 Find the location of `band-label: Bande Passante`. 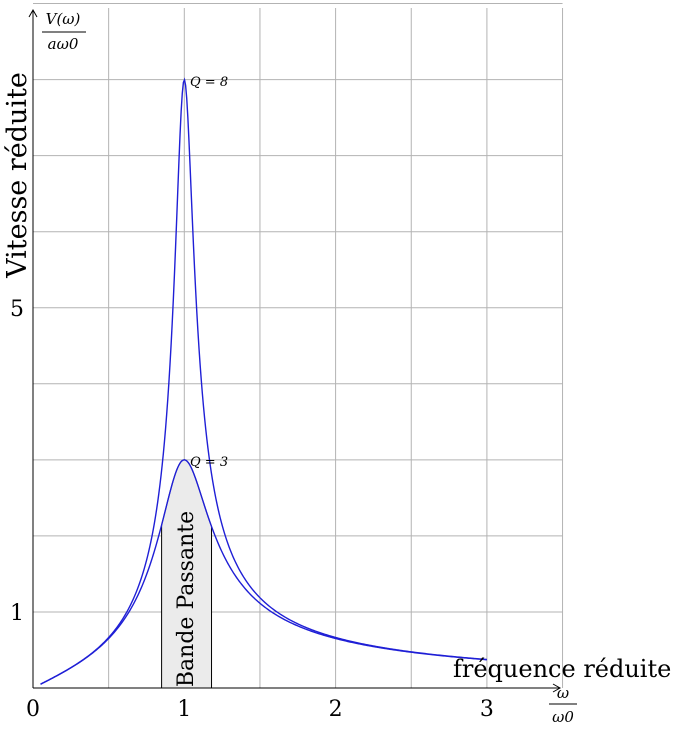

band-label: Bande Passante is located at coordinates (186, 599).